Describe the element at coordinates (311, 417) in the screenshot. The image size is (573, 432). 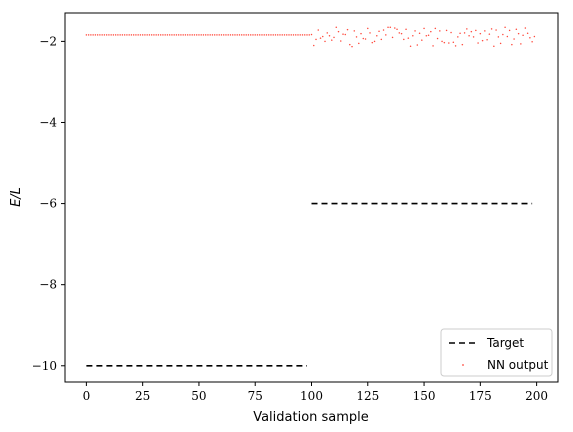
I see `x-axis-label: Validation sample` at that location.